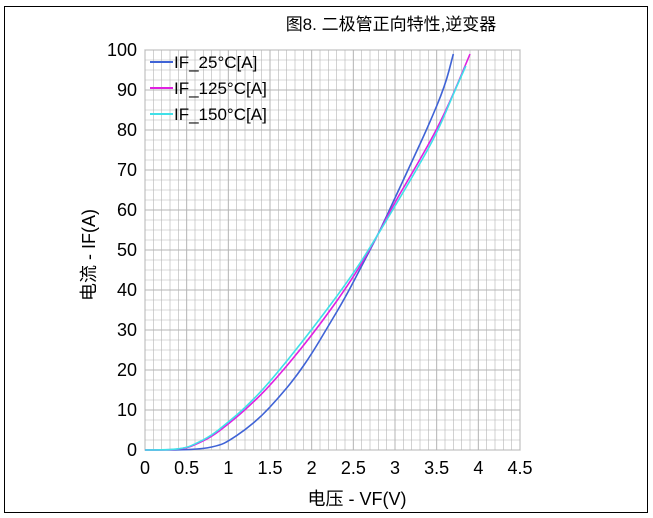 The height and width of the screenshot is (518, 653). Describe the element at coordinates (220, 114) in the screenshot. I see `legend-label: IF_150°C[A]` at that location.